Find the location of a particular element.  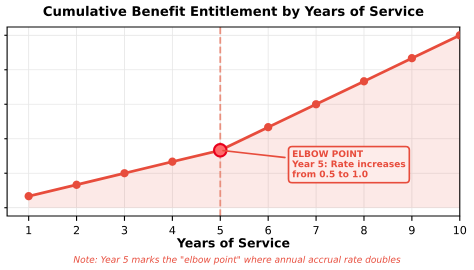

x-tick-label: 5 is located at coordinates (220, 230).